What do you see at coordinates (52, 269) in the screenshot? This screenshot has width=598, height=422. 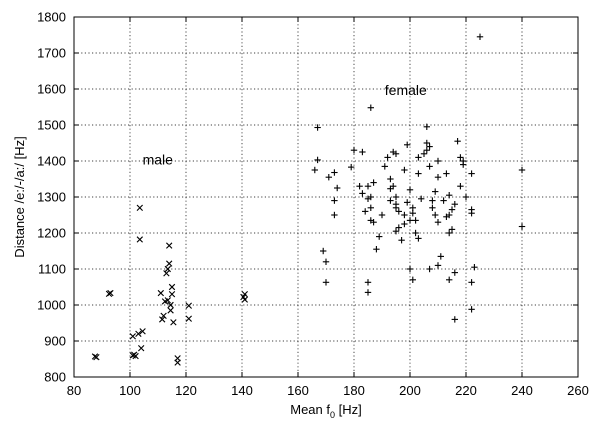 I see `y-tick-label: 1100` at bounding box center [52, 269].